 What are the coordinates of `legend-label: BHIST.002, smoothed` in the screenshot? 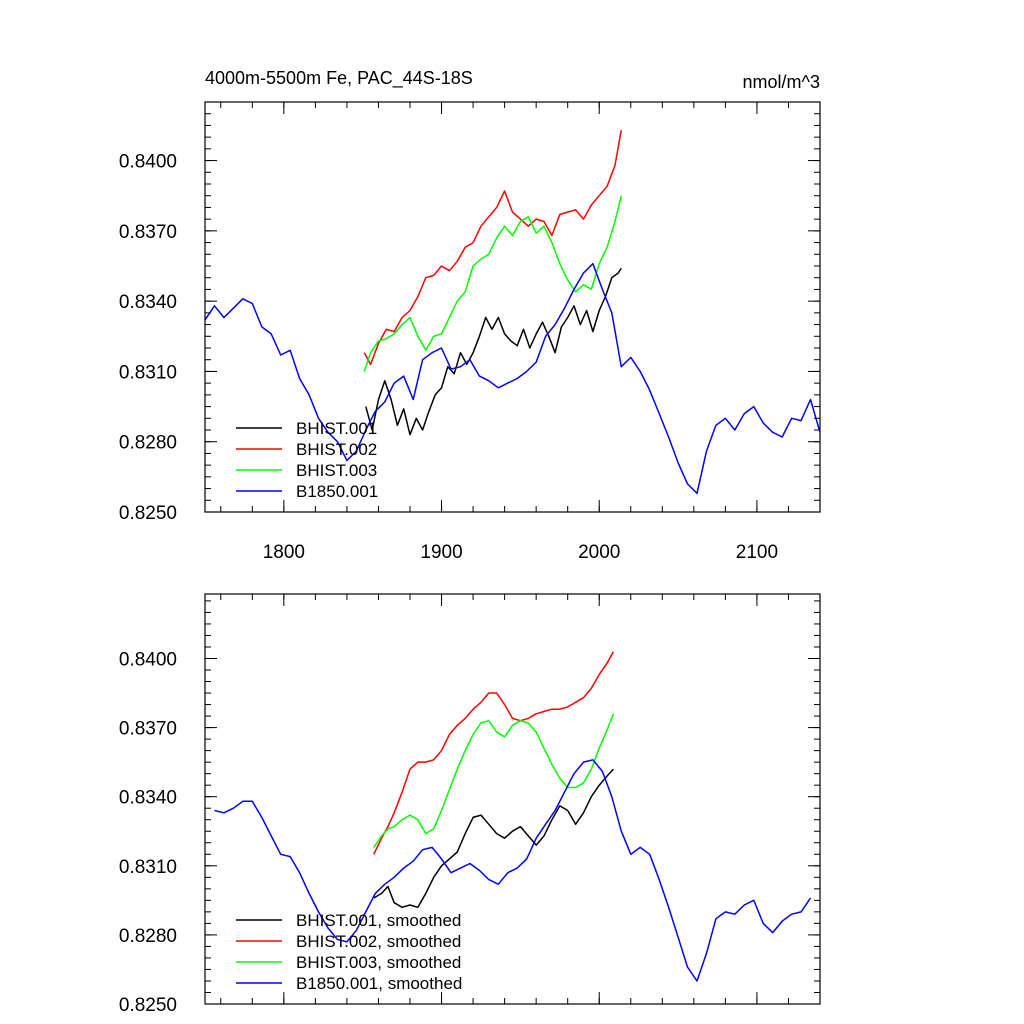 It's located at (378, 941).